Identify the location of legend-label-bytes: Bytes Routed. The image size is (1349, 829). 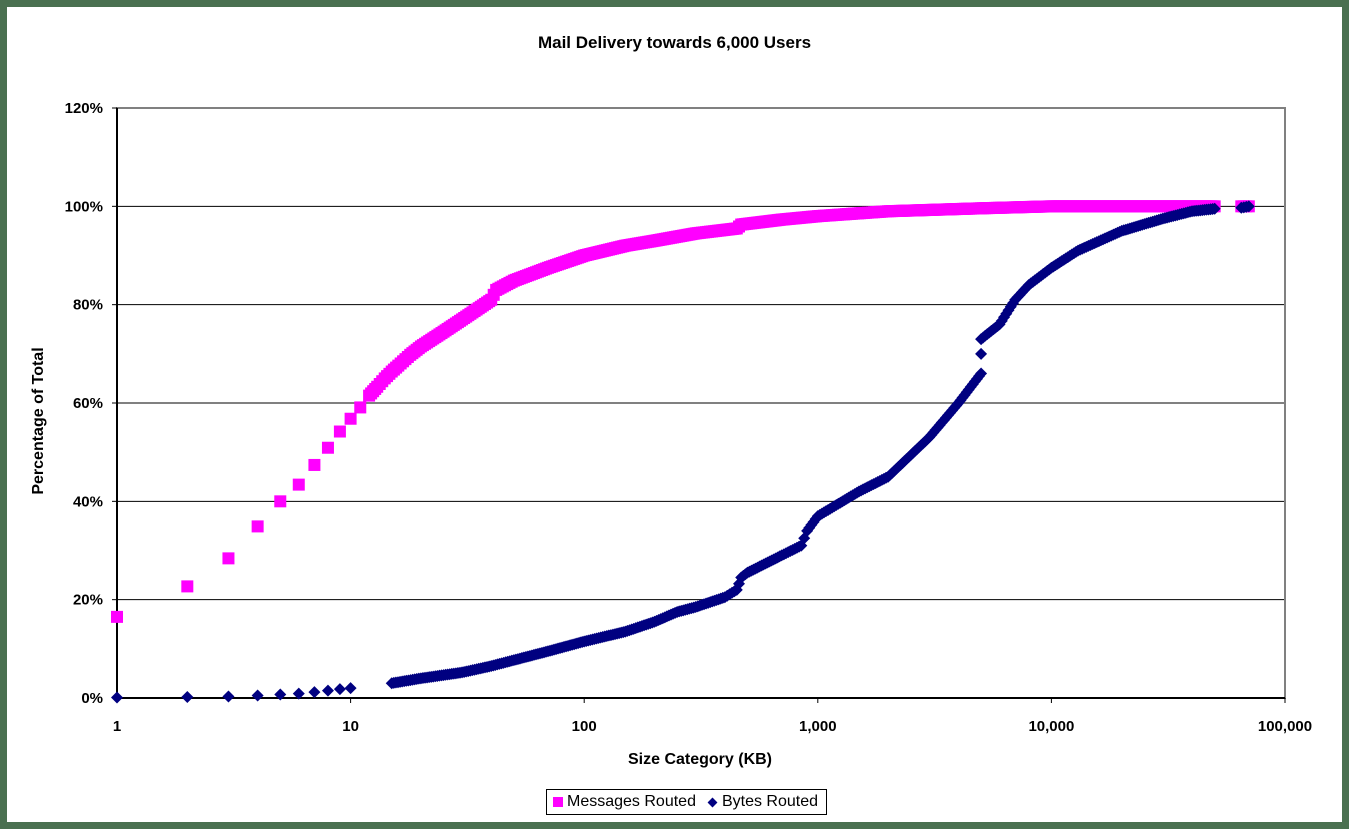
(770, 801).